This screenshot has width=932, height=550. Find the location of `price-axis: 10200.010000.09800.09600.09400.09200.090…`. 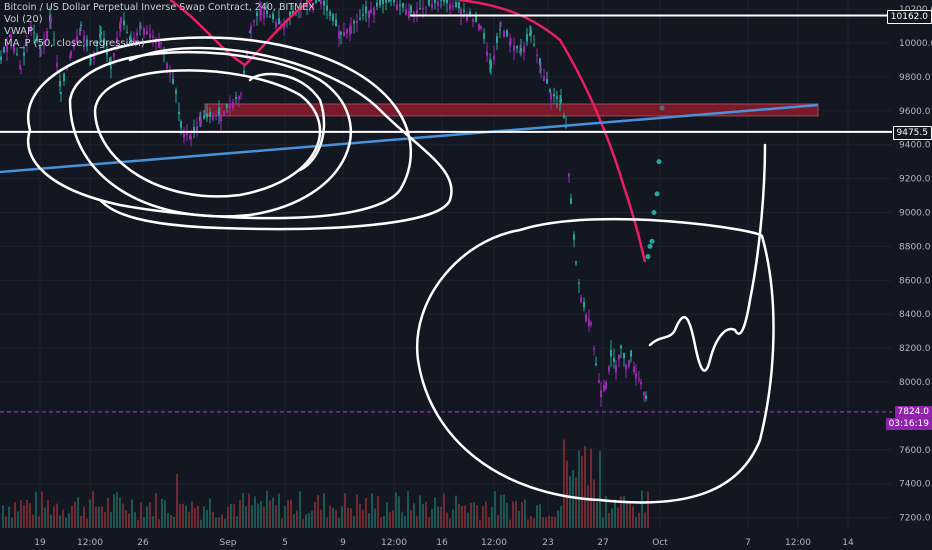

price-axis: 10200.010000.09800.09600.09400.09200.090… is located at coordinates (912, 275).